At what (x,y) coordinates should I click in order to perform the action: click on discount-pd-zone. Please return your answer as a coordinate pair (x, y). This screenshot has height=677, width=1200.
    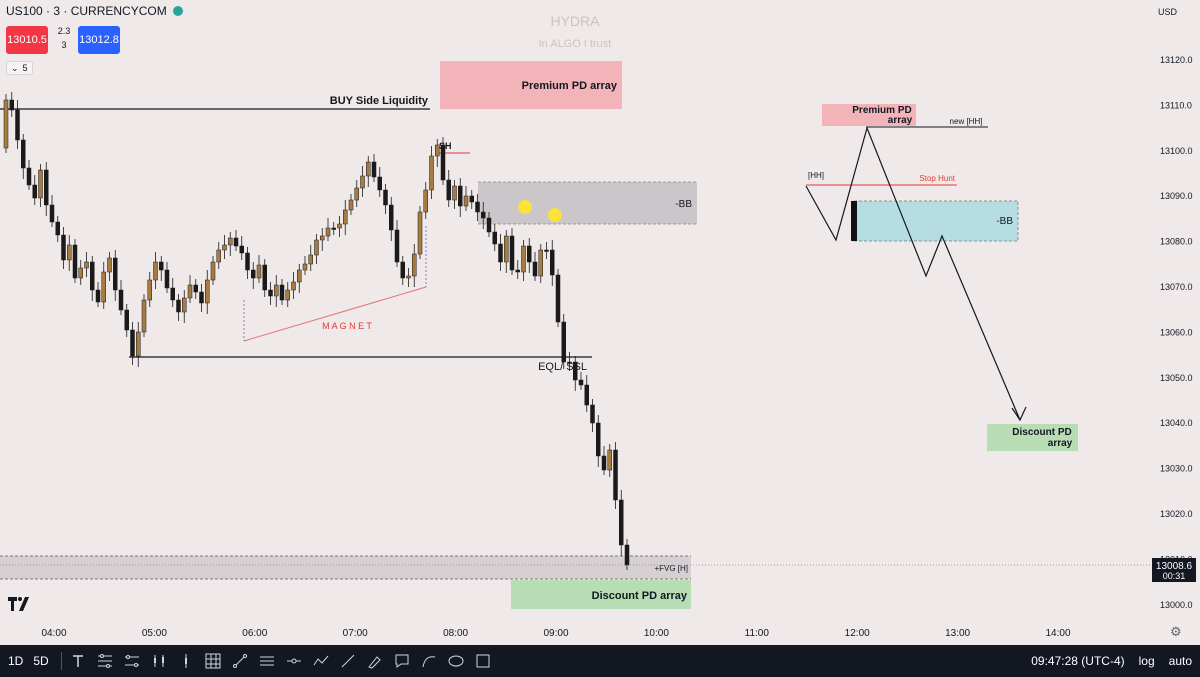
    Looking at the image, I should click on (601, 594).